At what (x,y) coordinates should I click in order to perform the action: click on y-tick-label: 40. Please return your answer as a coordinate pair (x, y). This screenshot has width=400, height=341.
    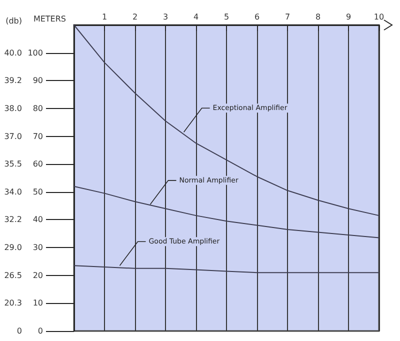
    Looking at the image, I should click on (37, 219).